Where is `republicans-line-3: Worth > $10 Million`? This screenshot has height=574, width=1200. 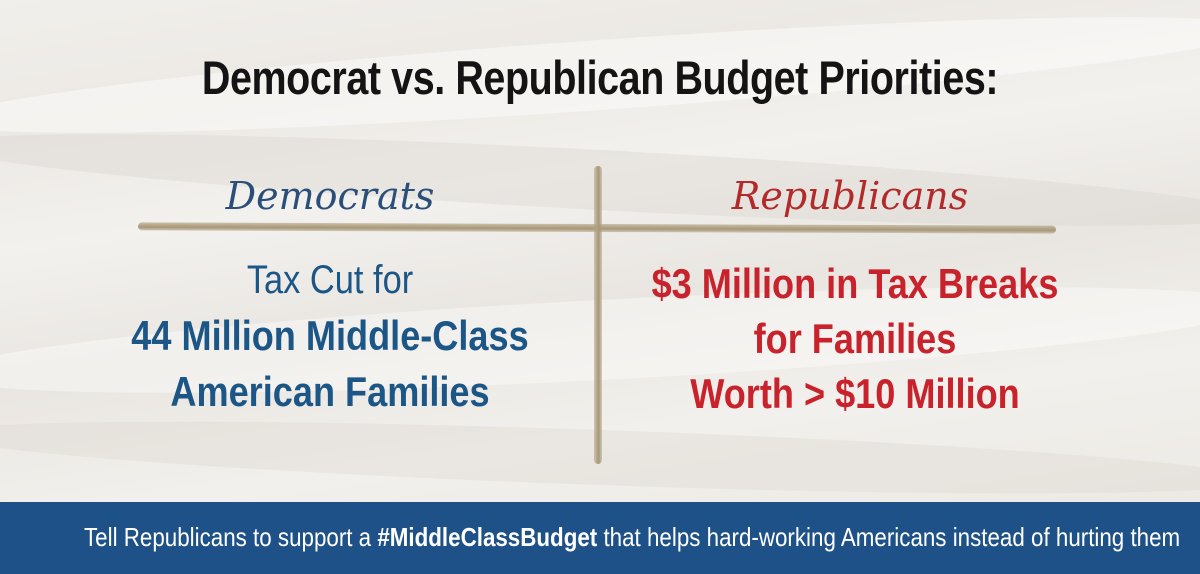 republicans-line-3: Worth > $10 Million is located at coordinates (855, 393).